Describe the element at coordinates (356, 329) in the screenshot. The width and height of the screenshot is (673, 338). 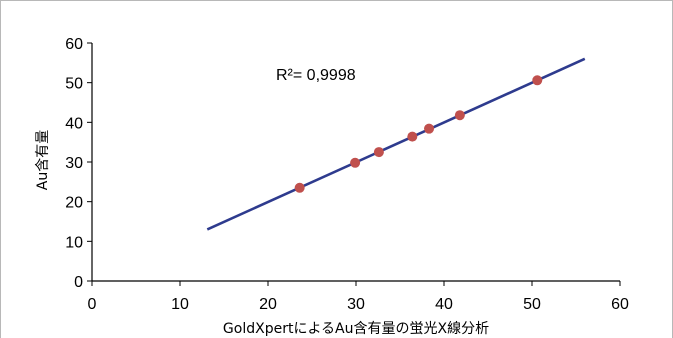
I see `x-axis-title: GoldXpertによるAu含有量の蛍光X線分析` at that location.